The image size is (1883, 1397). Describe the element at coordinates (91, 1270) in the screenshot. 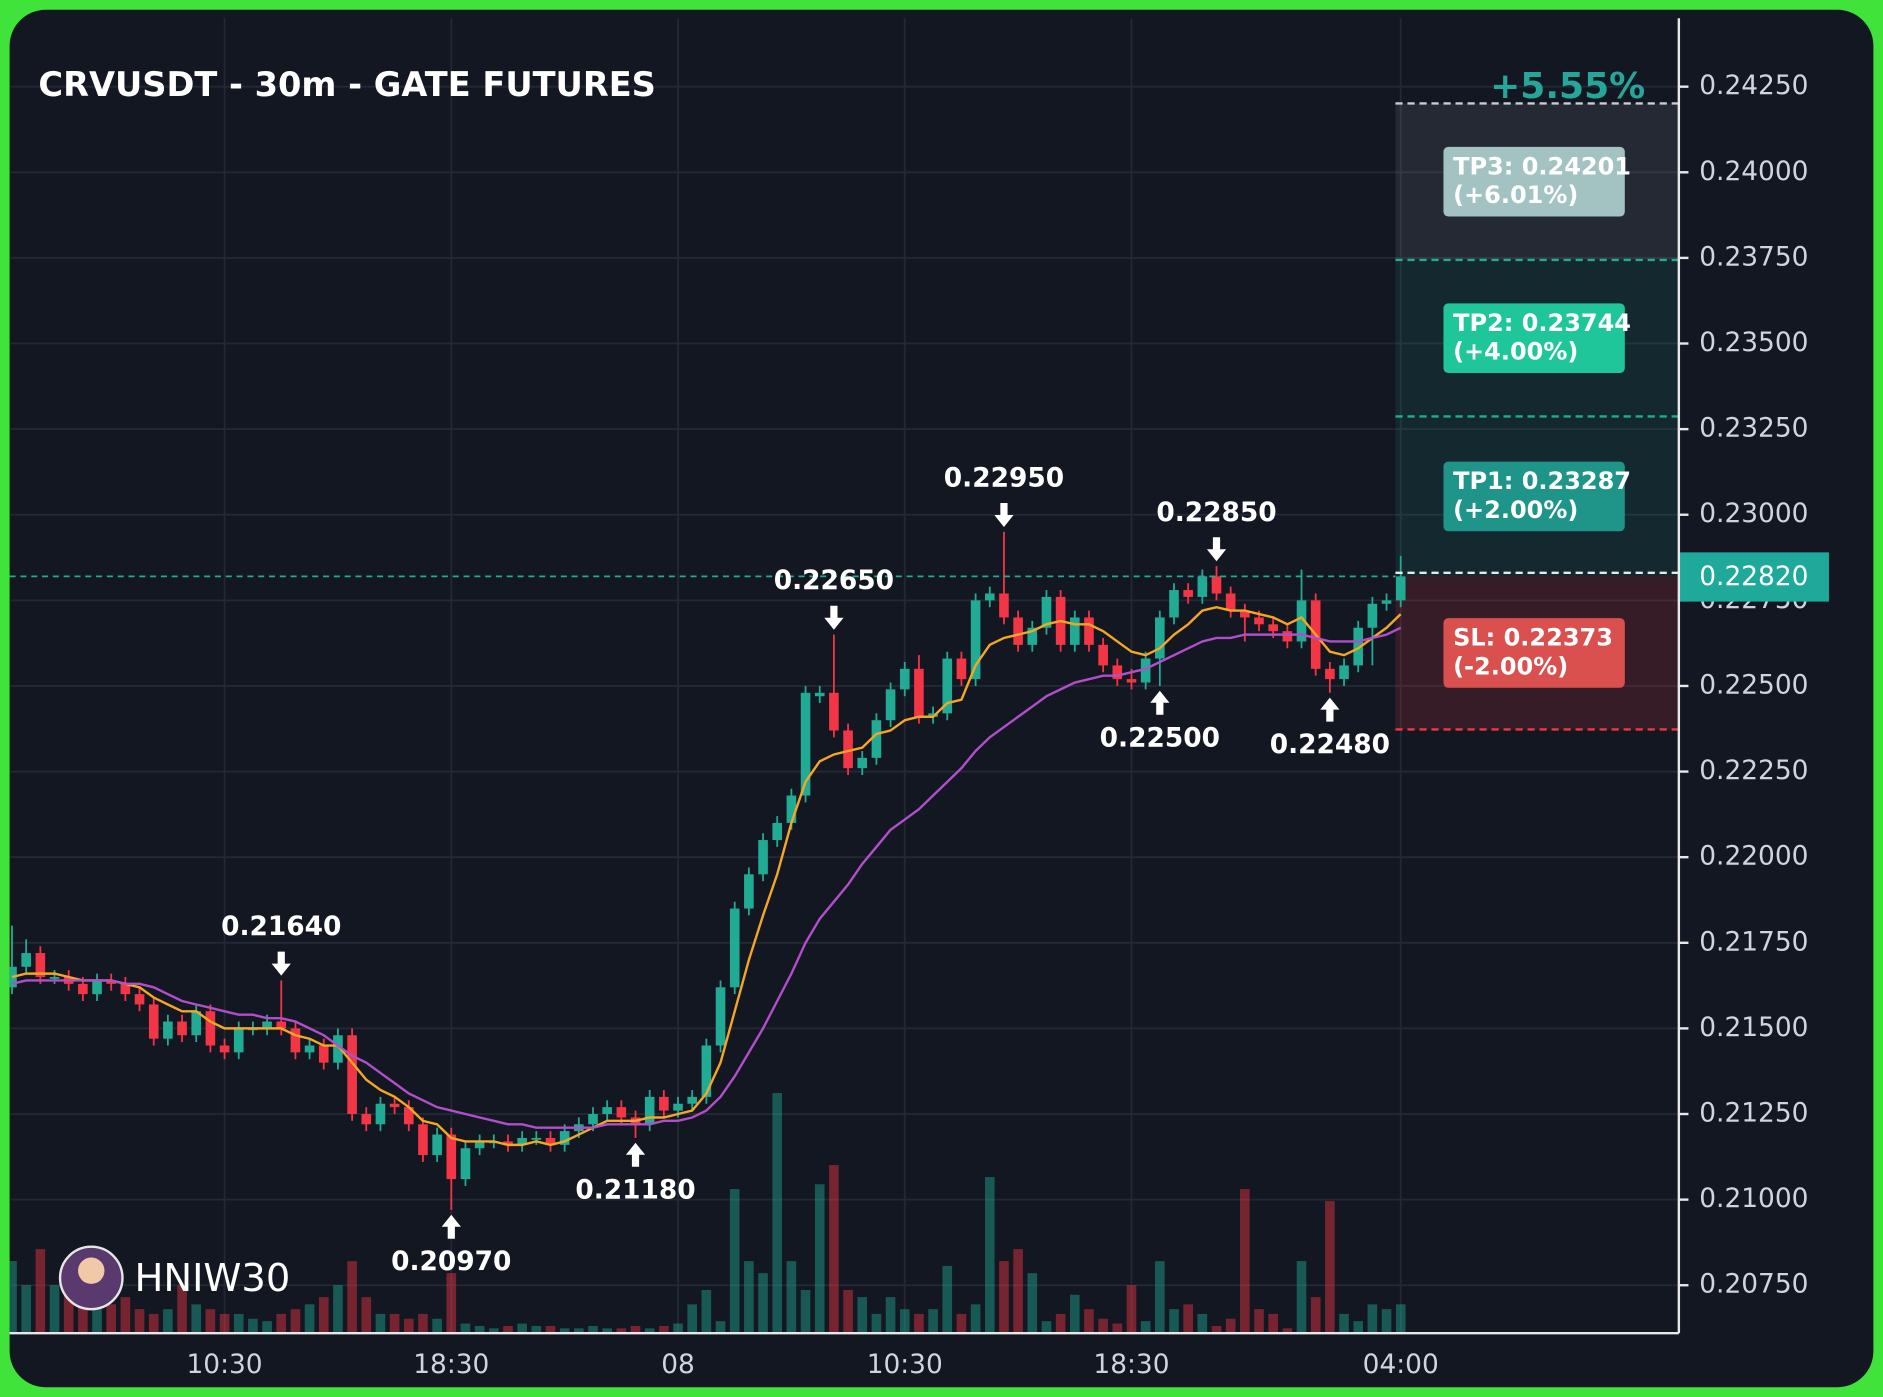

I see `avatar-face` at that location.